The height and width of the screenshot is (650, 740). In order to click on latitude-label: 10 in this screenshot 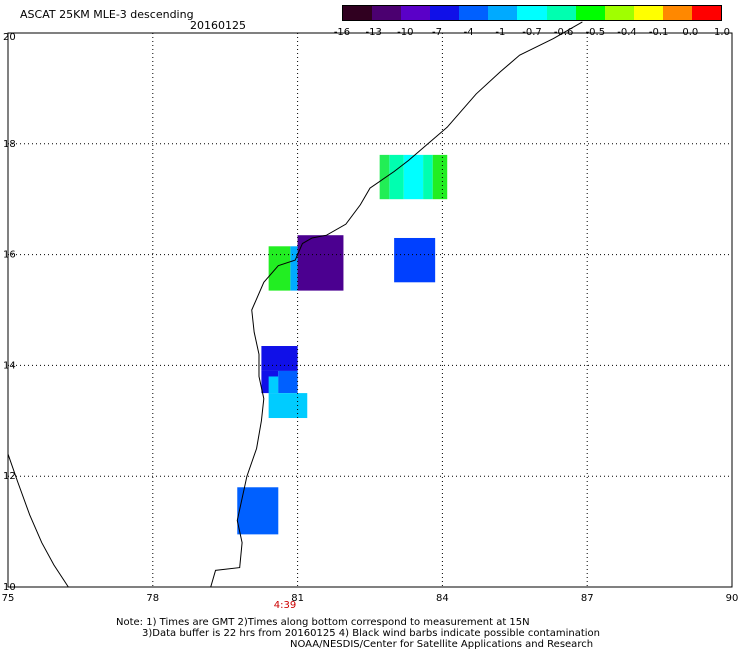, I will do `click(9, 587)`.